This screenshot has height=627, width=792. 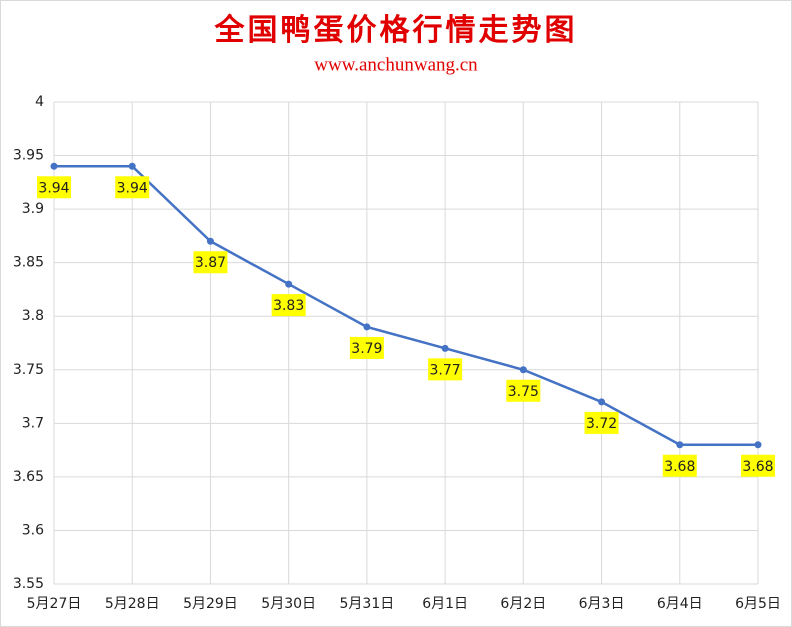 I want to click on x-tick-label: 6月3日, so click(x=602, y=604).